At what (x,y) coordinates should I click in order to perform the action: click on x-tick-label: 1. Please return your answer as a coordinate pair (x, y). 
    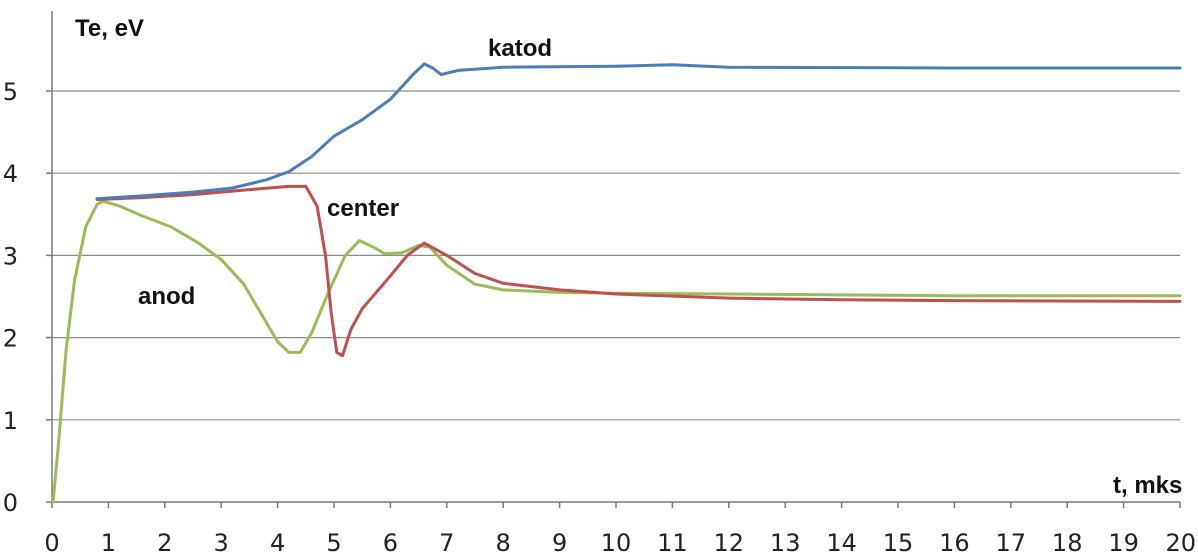
    Looking at the image, I should click on (108, 542).